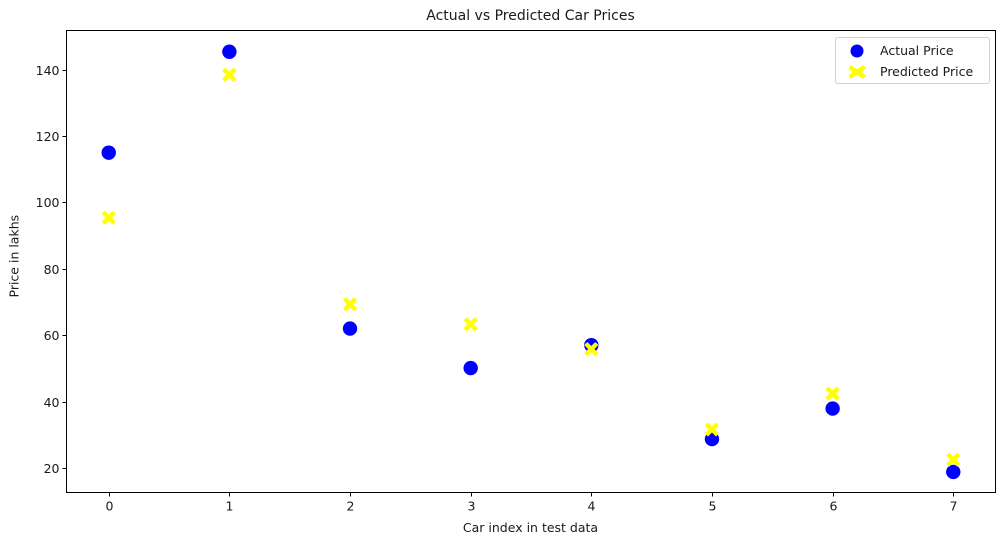 This screenshot has height=545, width=1005. What do you see at coordinates (954, 506) in the screenshot?
I see `x-tick-label: 7` at bounding box center [954, 506].